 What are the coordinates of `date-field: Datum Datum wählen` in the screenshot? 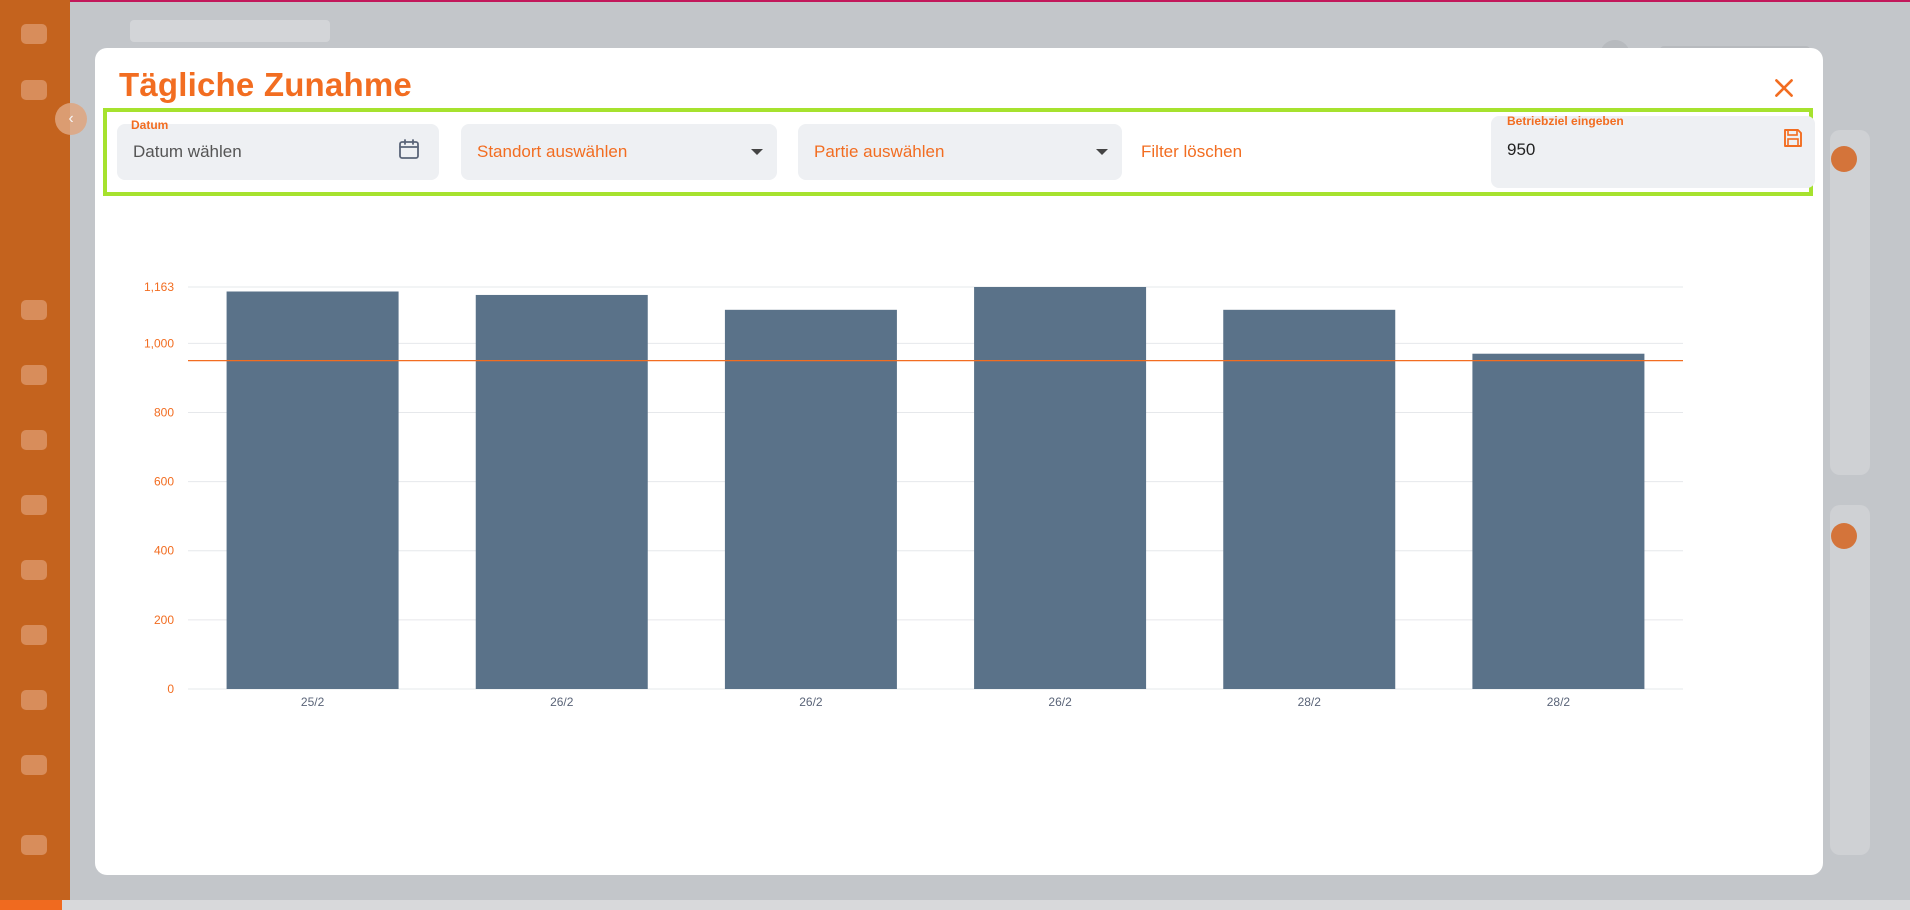 It's located at (278, 149).